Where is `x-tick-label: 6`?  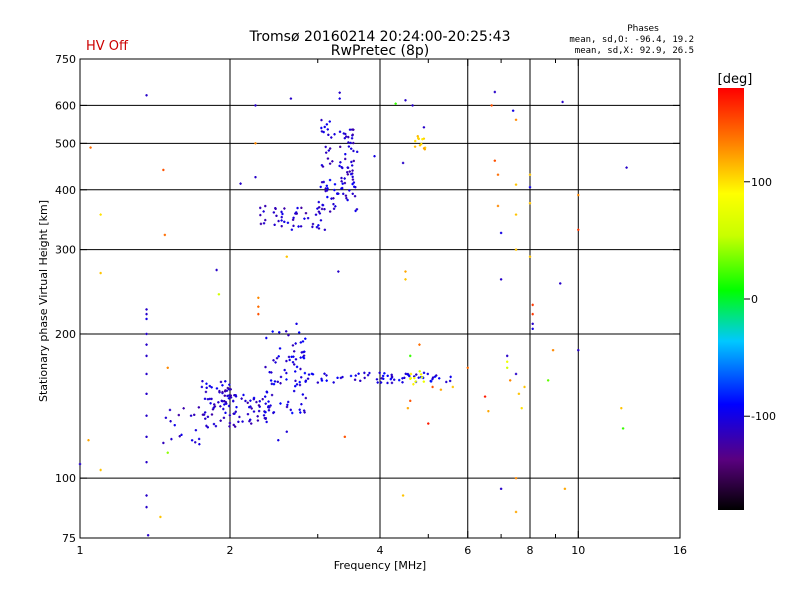
x-tick-label: 6 is located at coordinates (467, 550).